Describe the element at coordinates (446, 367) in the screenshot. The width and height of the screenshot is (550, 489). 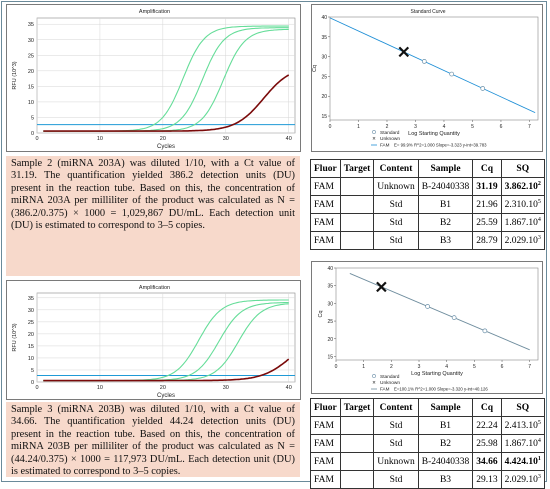
I see `x-tick-label: 4` at that location.